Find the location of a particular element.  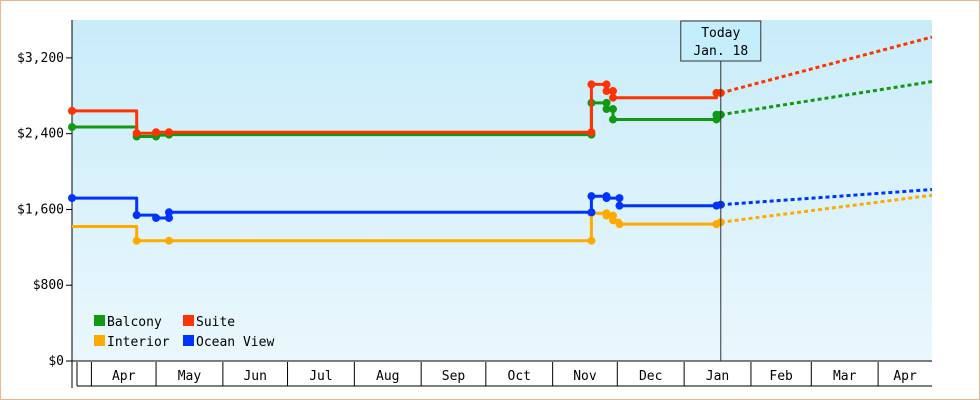

x-tick-label: Nov is located at coordinates (585, 376).